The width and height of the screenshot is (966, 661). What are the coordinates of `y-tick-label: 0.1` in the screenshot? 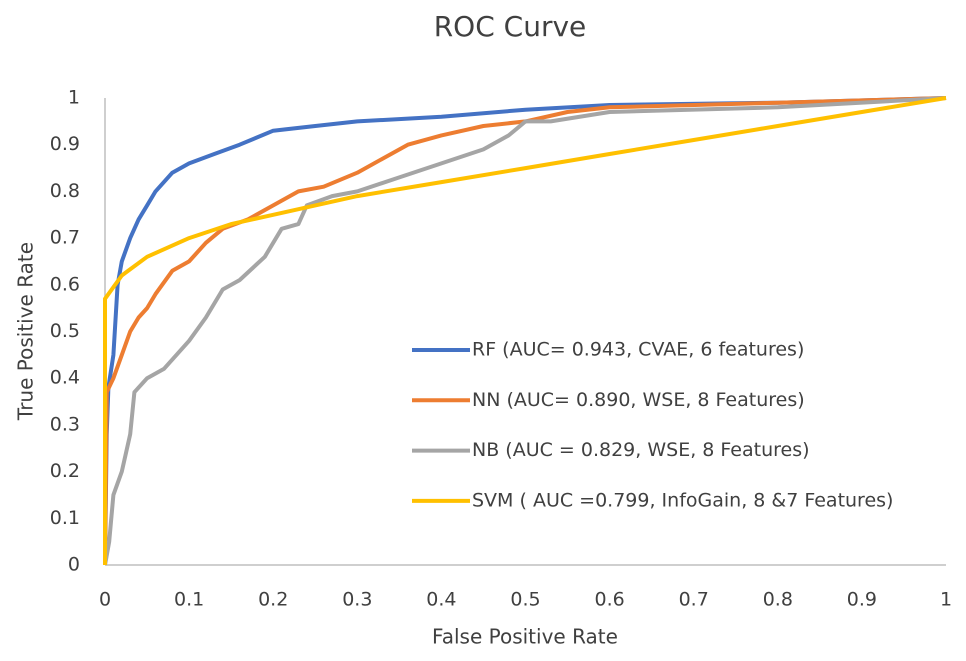 It's located at (65, 518).